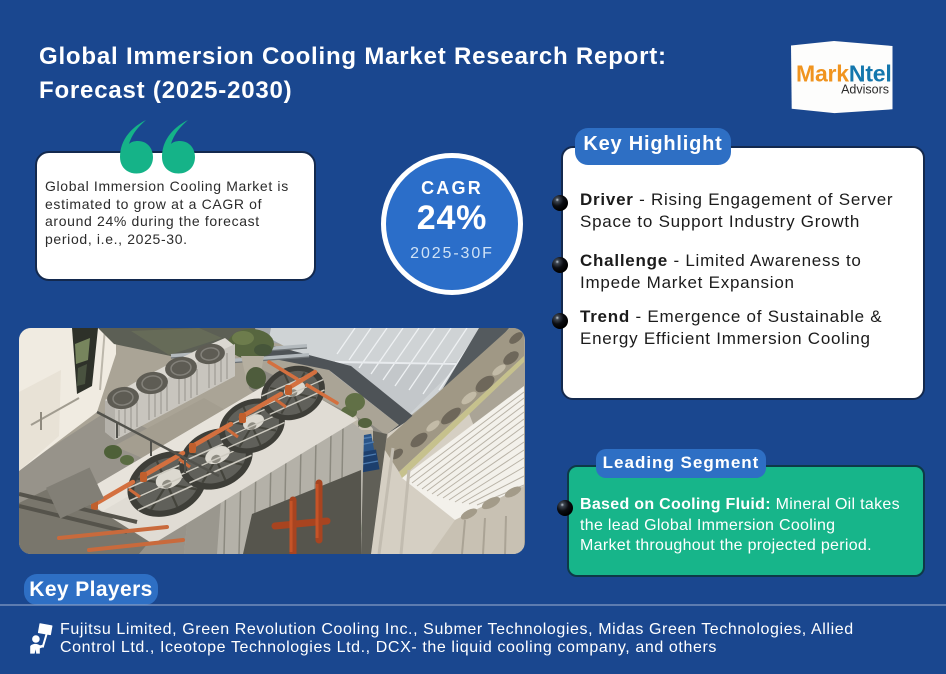 Image resolution: width=946 pixels, height=674 pixels. I want to click on svg-text: Advisors, so click(865, 90).